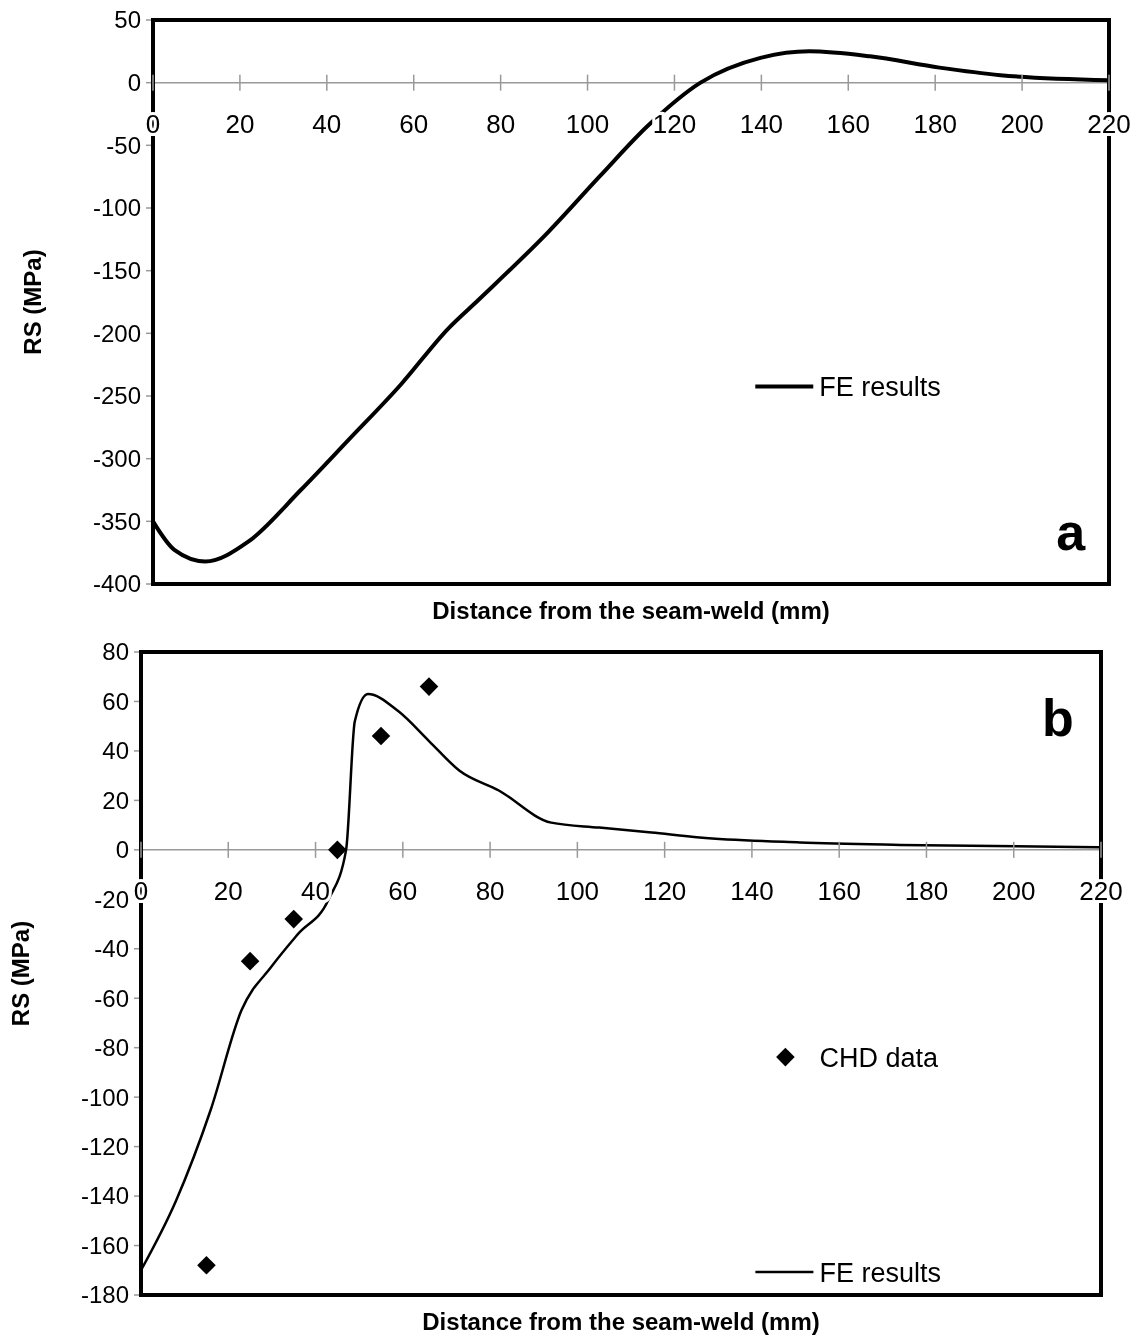 The image size is (1141, 1339). I want to click on y-tick-label: -250, so click(116, 396).